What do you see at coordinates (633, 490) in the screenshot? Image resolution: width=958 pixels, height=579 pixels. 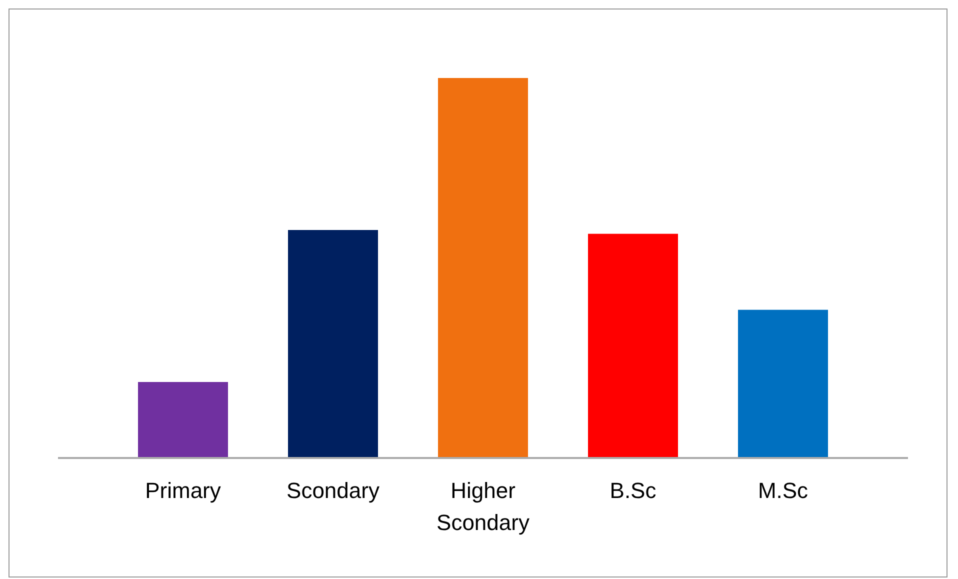 I see `x-tick-label: B.Sc` at bounding box center [633, 490].